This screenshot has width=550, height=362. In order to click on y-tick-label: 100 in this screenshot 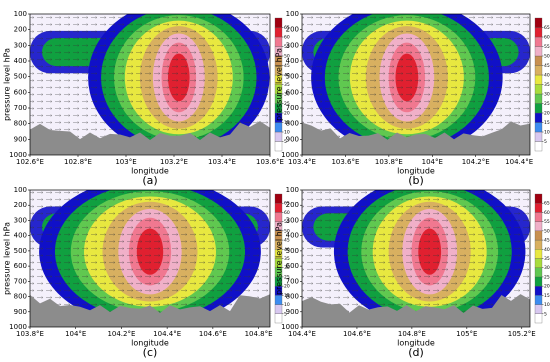, I will do `click(292, 190)`.